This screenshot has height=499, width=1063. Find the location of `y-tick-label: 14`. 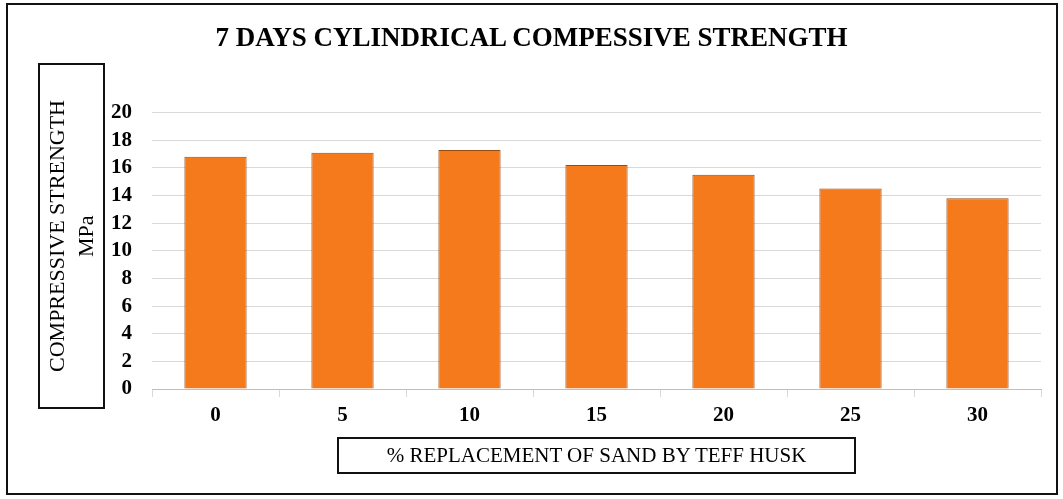

y-tick-label: 14 is located at coordinates (122, 193).